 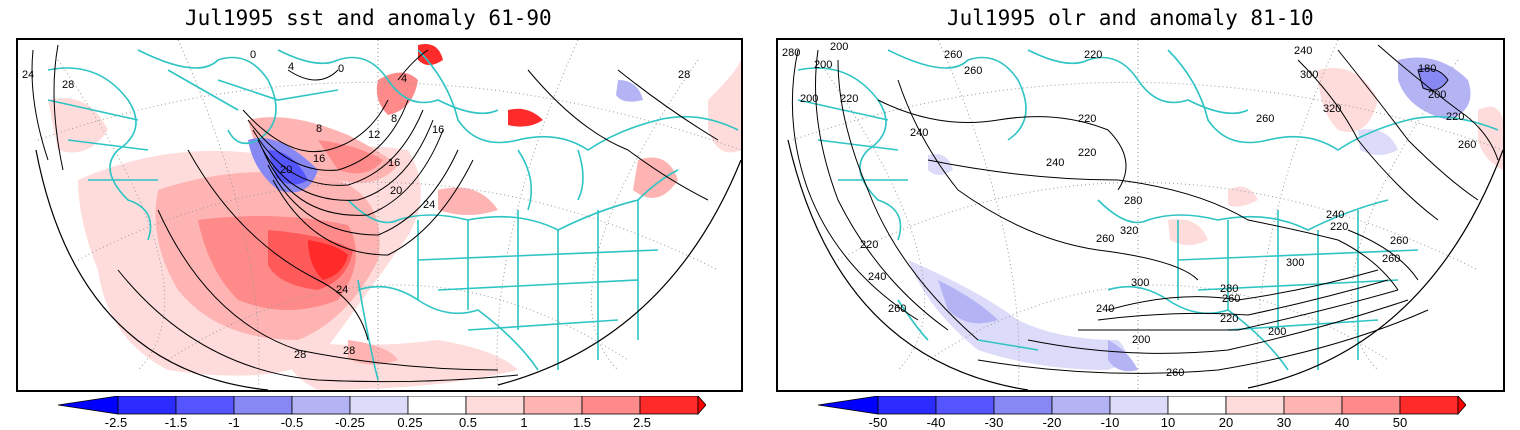 What do you see at coordinates (292, 421) in the screenshot?
I see `sst-colorbar-tick: -0.5` at bounding box center [292, 421].